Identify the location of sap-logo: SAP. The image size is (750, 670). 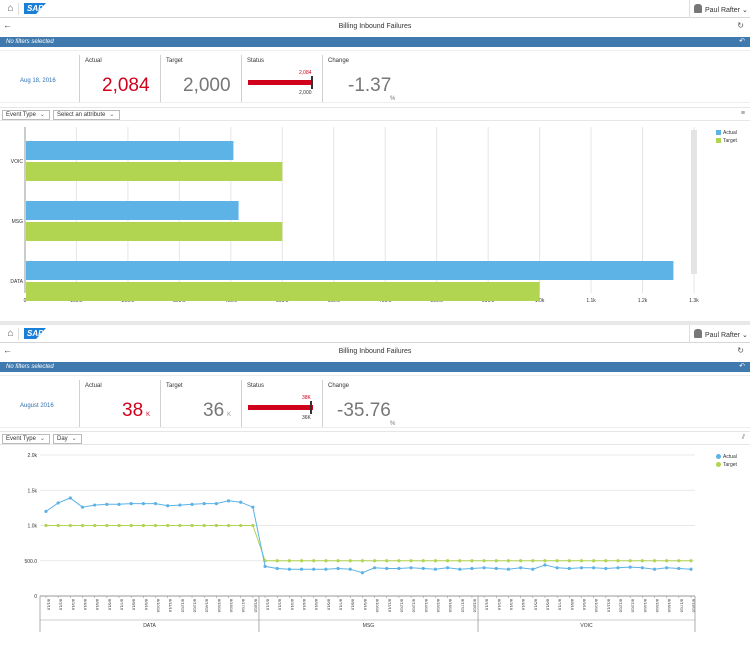
(35, 8).